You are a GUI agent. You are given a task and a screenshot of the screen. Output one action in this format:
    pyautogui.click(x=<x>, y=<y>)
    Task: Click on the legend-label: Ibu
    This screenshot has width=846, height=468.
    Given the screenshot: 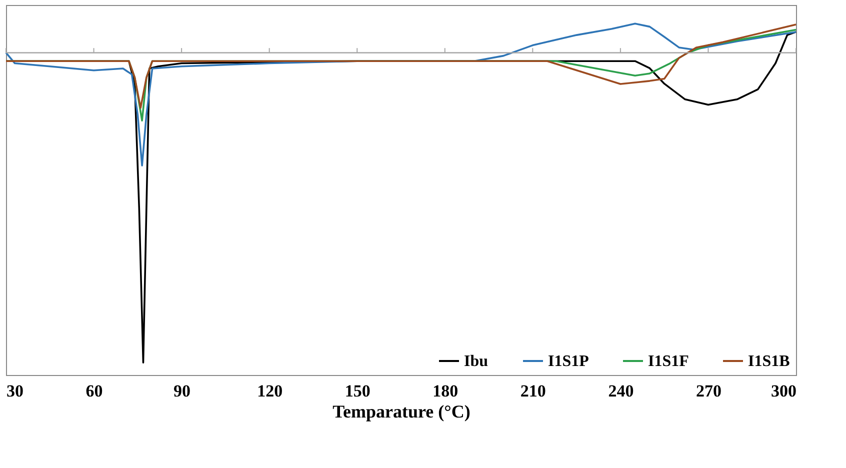 What is the action you would take?
    pyautogui.click(x=476, y=361)
    